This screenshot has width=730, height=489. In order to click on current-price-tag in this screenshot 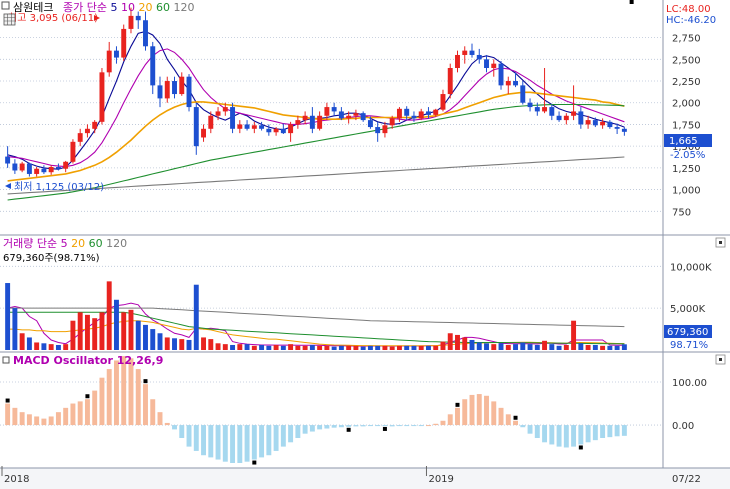, I will do `click(688, 140)`.